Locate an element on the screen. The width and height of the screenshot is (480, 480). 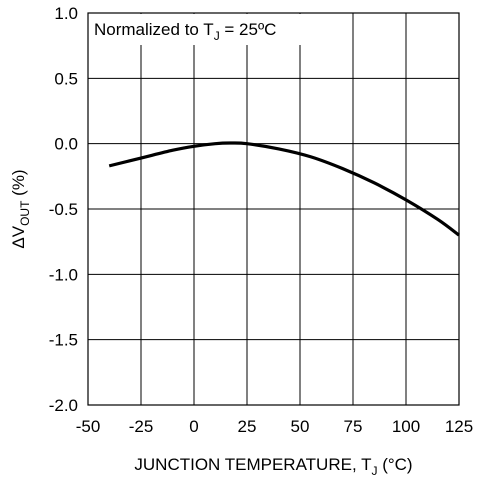
annotation-text: Normalized to TJ = 25ºC is located at coordinates (185, 31).